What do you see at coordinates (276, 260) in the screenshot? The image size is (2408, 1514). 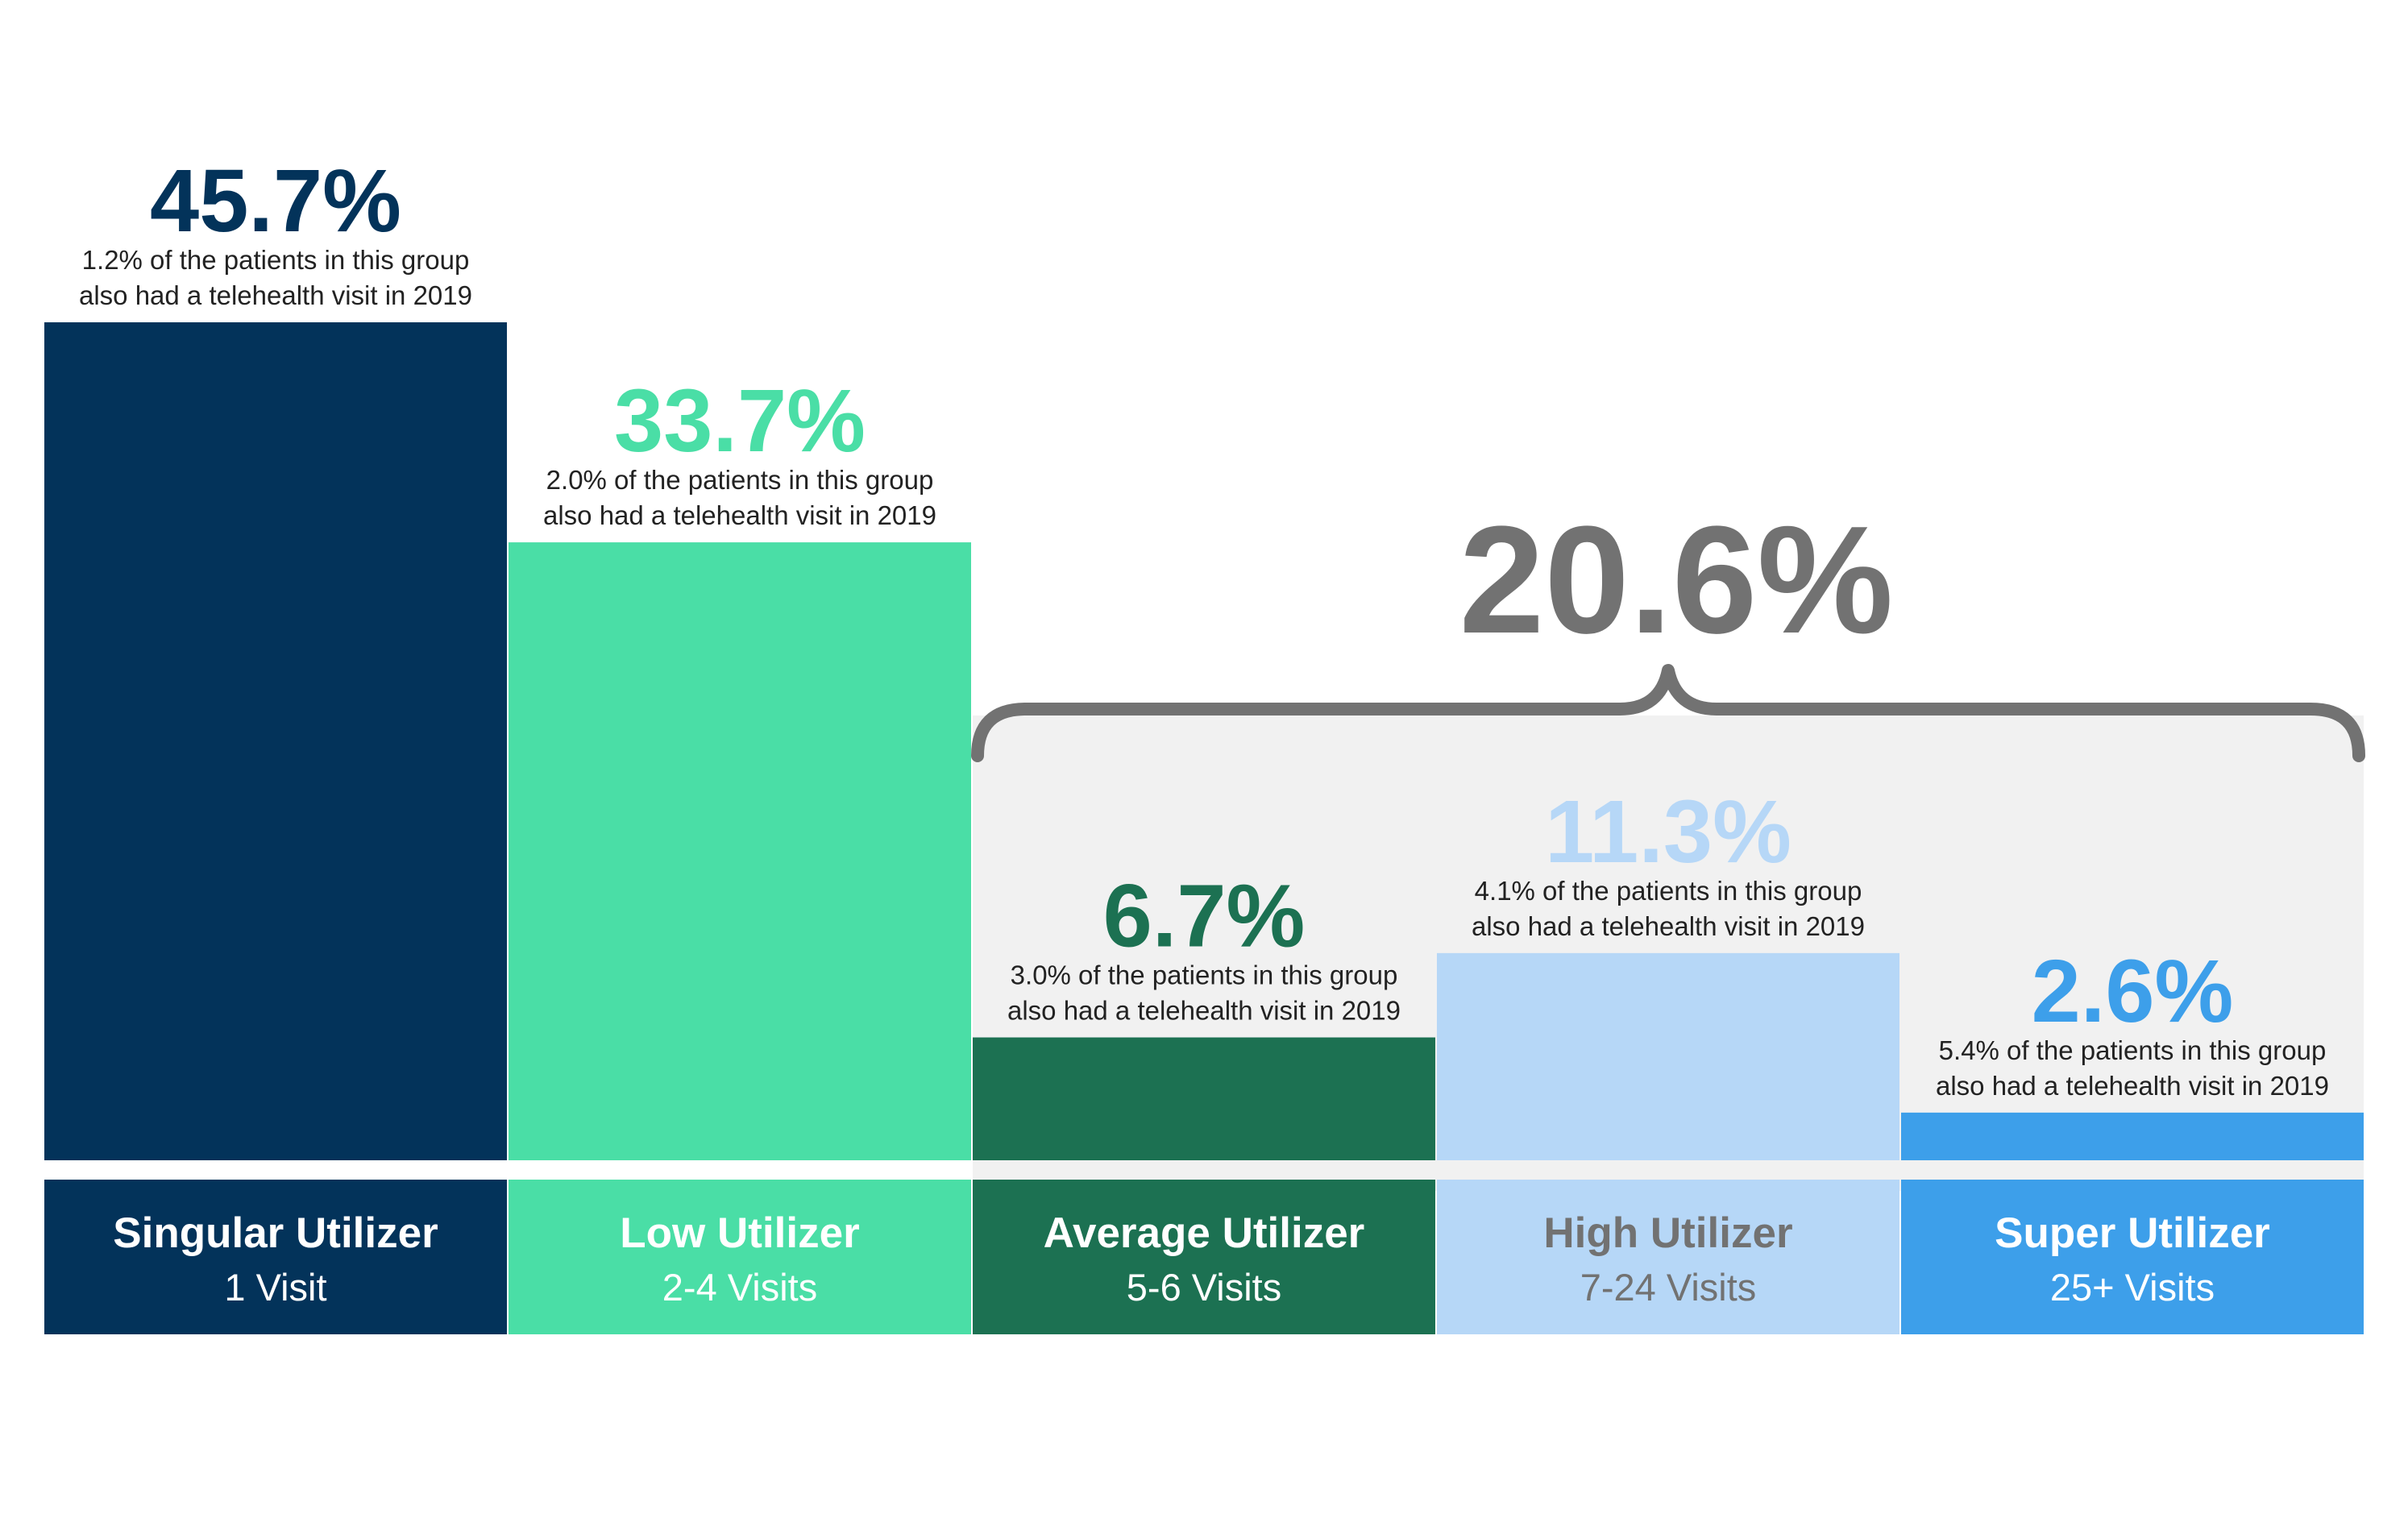 I see `note-line1-singular-utilizer: 1.2% of the patients in this group` at bounding box center [276, 260].